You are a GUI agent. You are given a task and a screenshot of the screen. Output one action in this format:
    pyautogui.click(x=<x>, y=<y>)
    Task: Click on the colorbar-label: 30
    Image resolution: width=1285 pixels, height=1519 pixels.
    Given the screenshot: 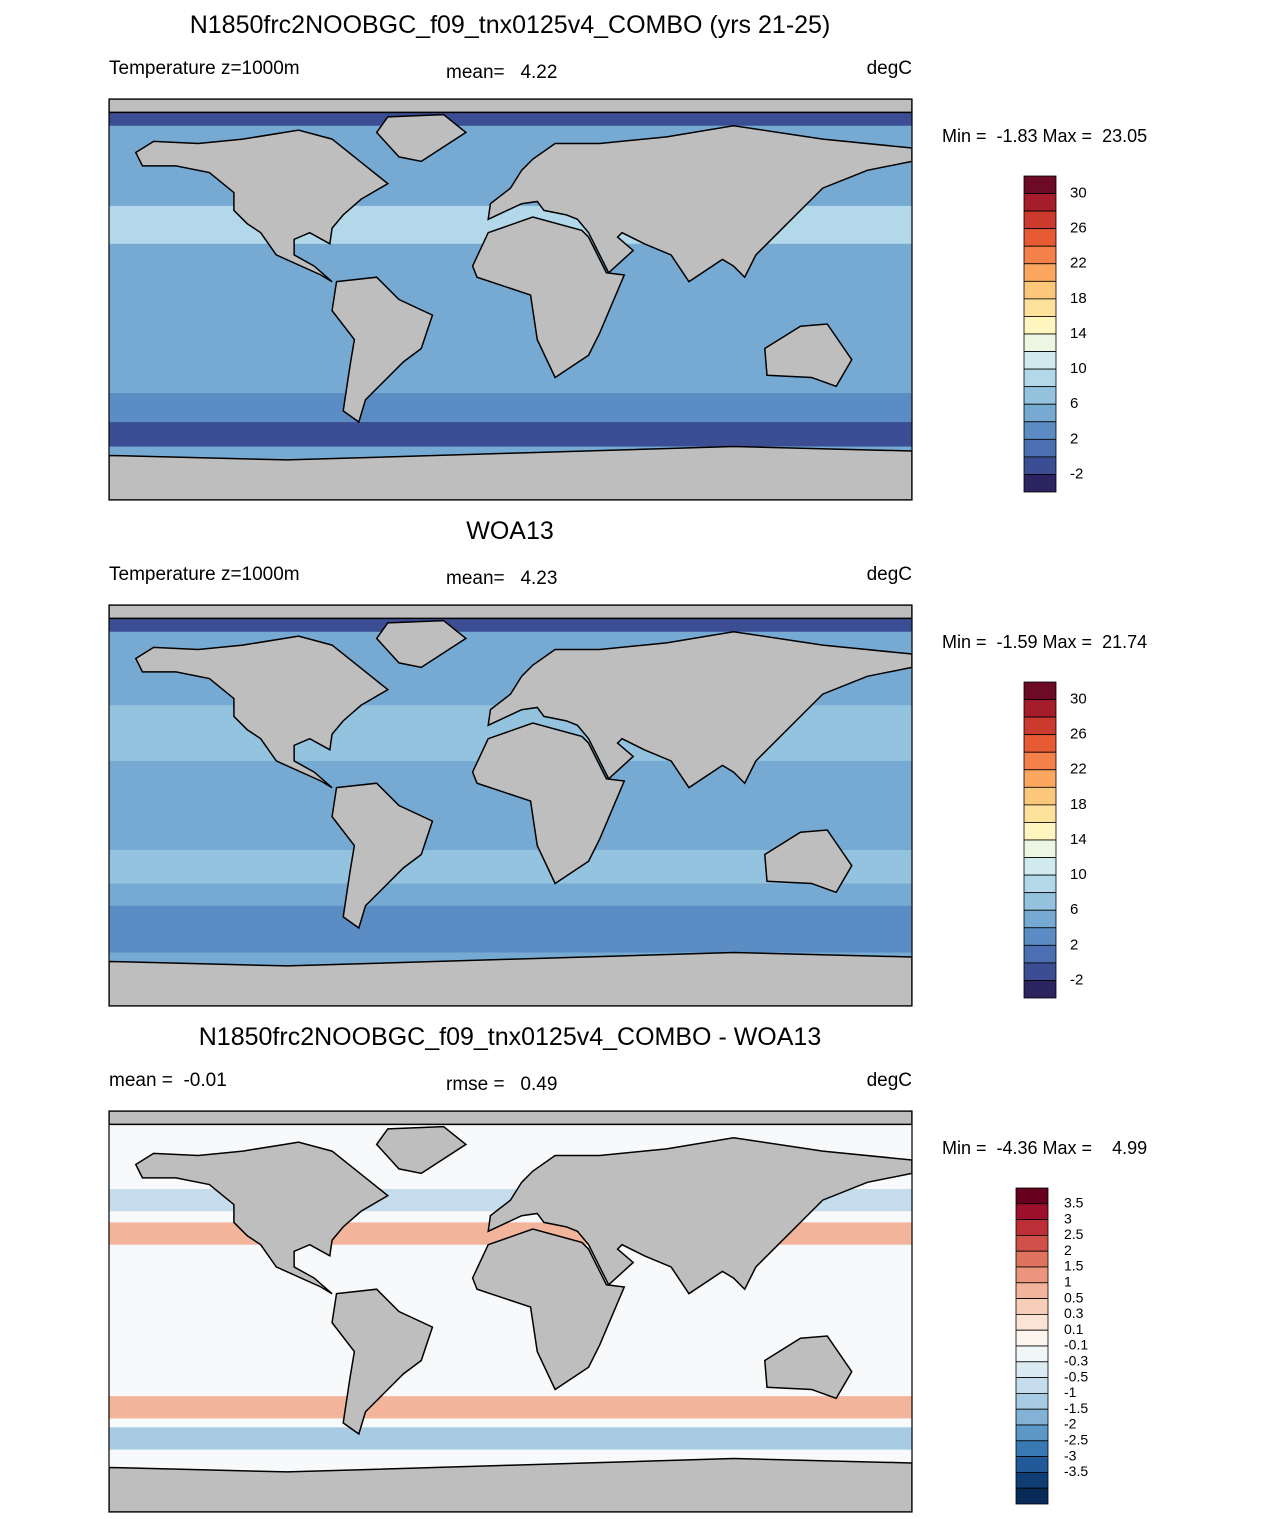 What is the action you would take?
    pyautogui.click(x=1078, y=699)
    